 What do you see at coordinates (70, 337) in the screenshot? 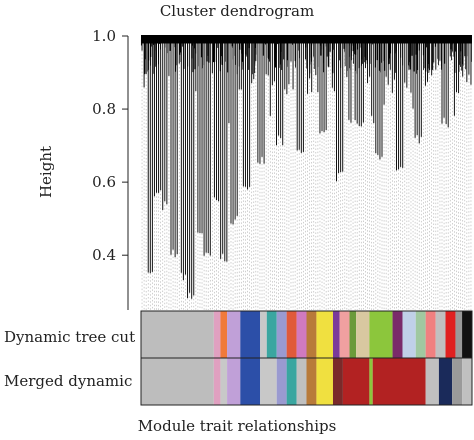
I see `row-label-dynamic-tree-cut: Dynamic tree cut` at bounding box center [70, 337].